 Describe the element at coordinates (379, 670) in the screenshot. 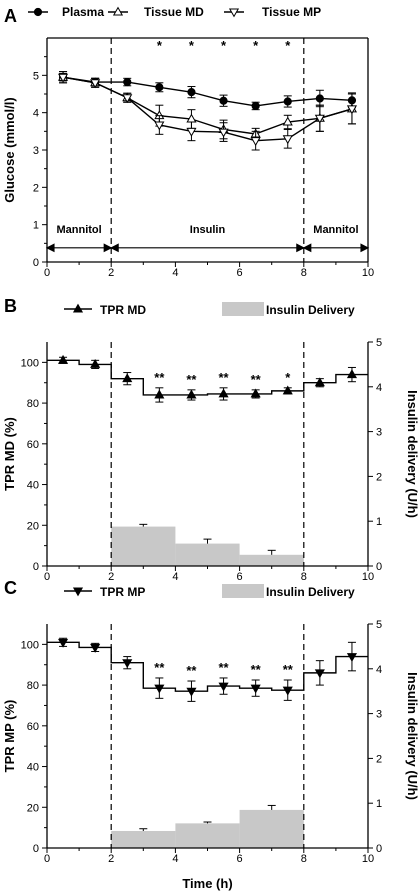

I see `y2-tick-label: 4` at that location.